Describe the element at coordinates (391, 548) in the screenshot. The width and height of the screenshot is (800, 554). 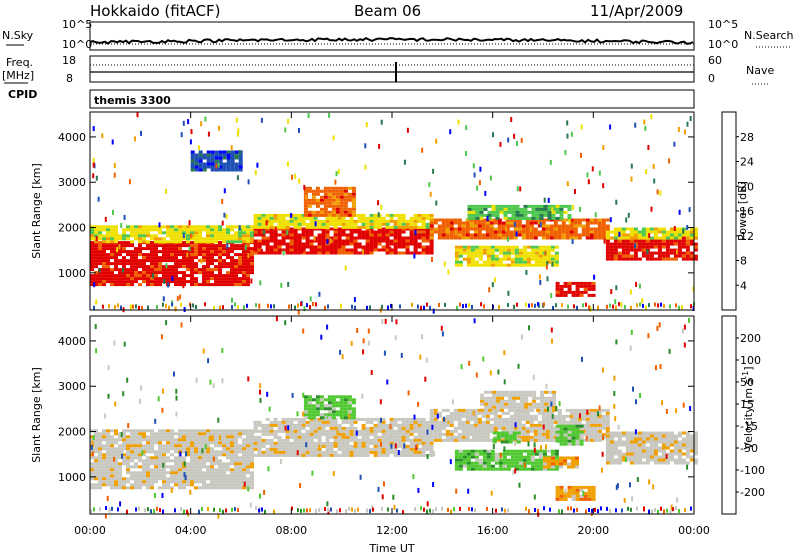
I see `velocity-xlabel: Time UT` at that location.